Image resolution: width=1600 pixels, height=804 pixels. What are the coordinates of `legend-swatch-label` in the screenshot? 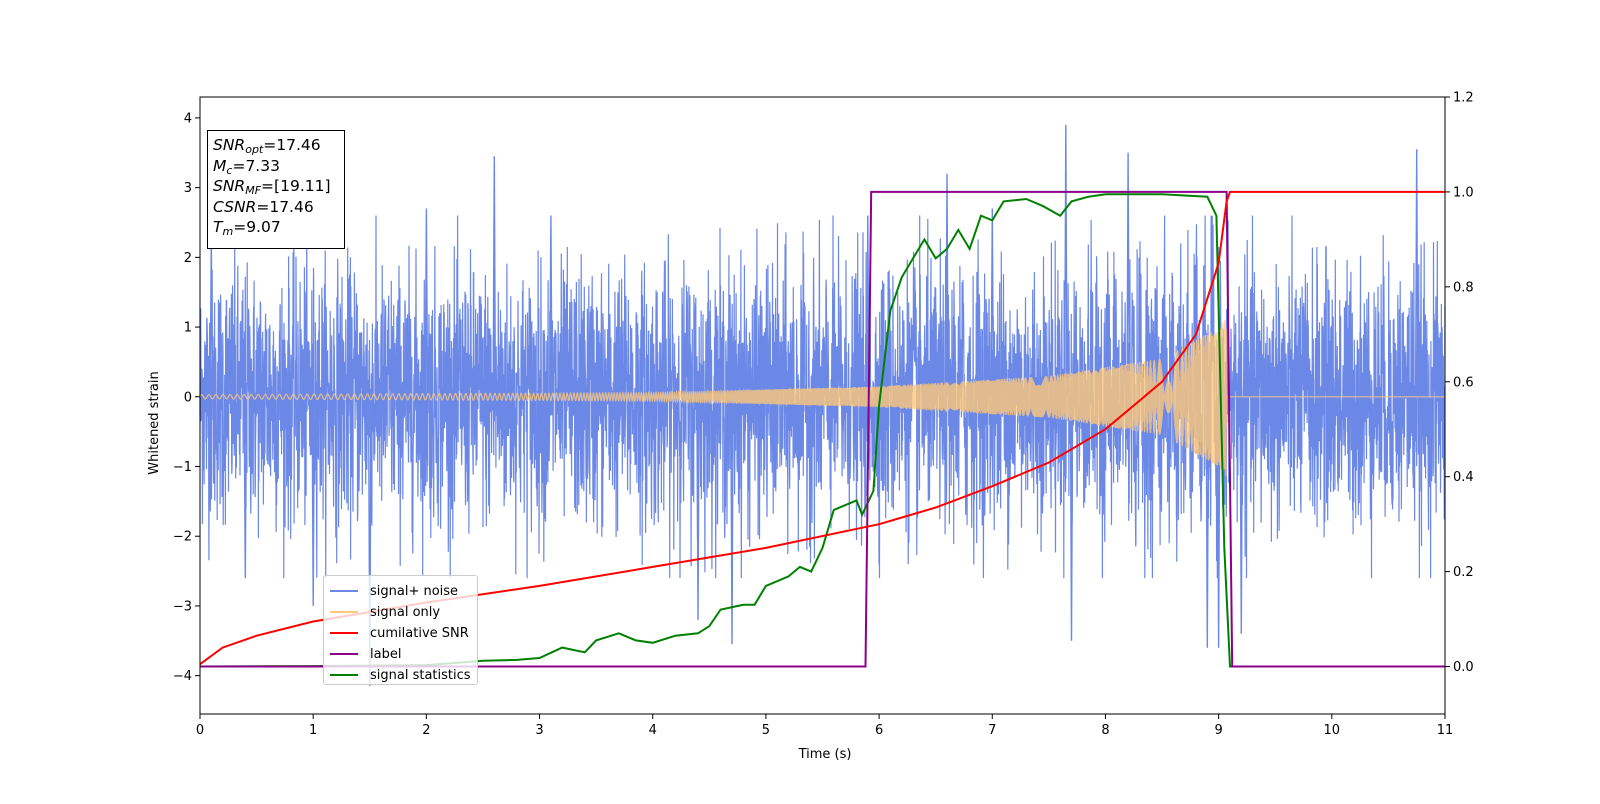 It's located at (344, 654).